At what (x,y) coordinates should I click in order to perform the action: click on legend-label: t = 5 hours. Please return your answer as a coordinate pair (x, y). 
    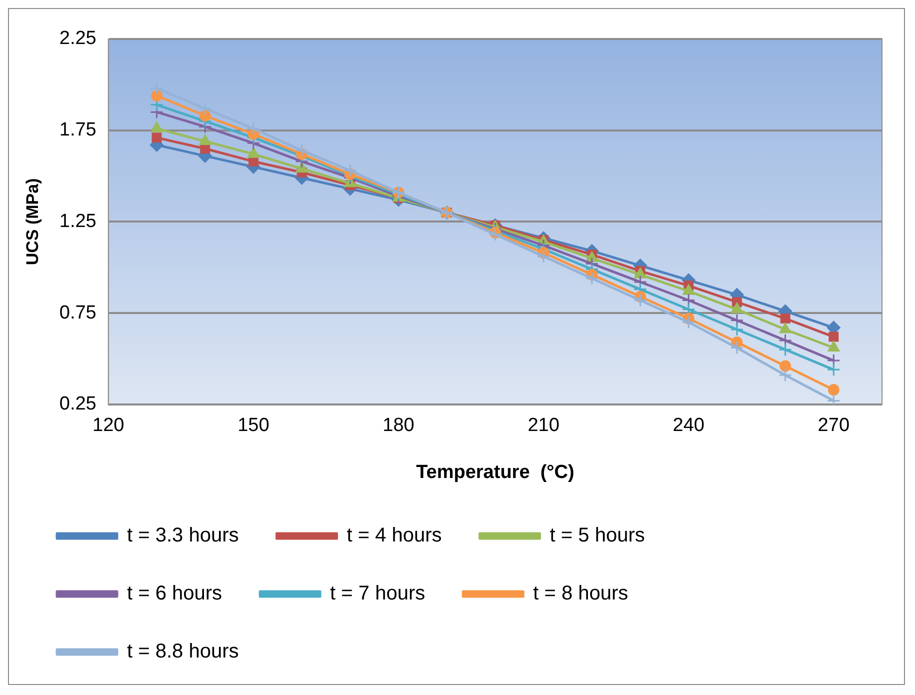
    Looking at the image, I should click on (597, 535).